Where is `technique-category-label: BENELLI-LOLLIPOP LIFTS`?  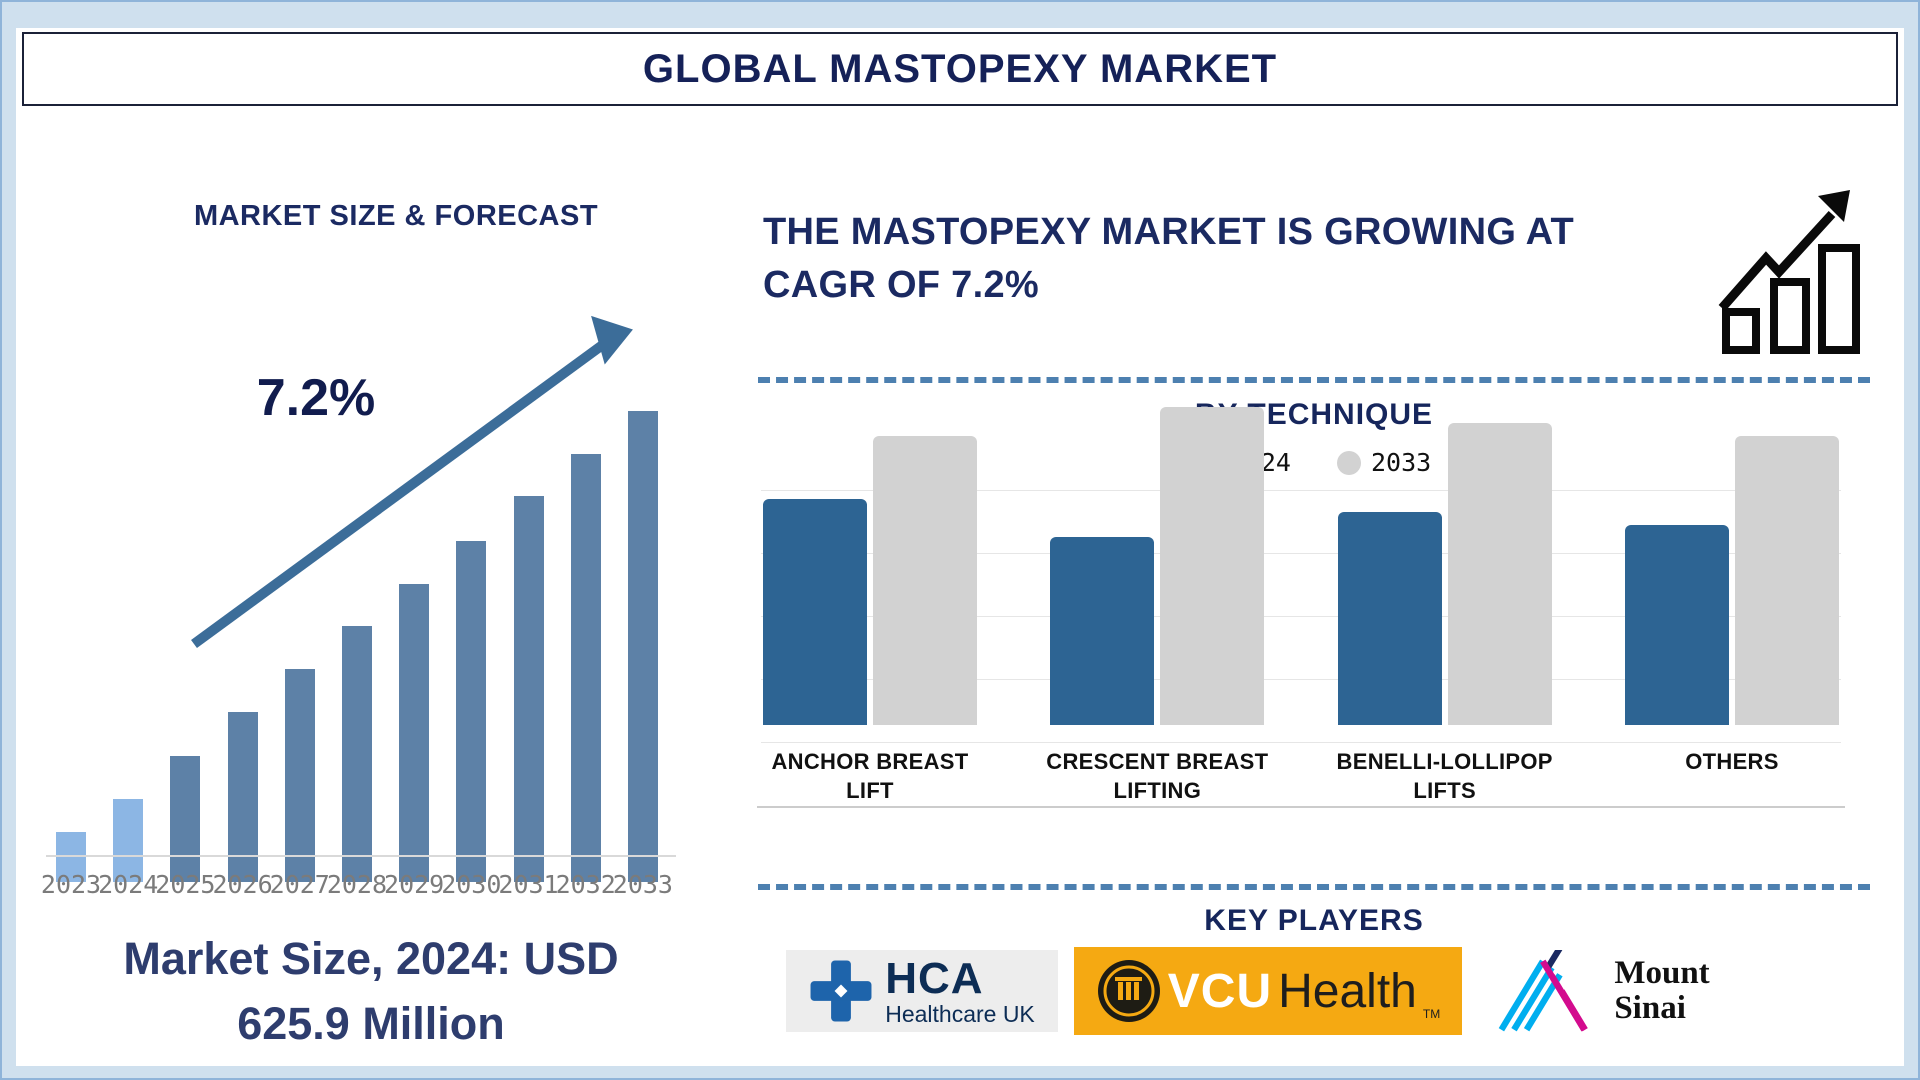 technique-category-label: BENELLI-LOLLIPOP LIFTS is located at coordinates (1445, 776).